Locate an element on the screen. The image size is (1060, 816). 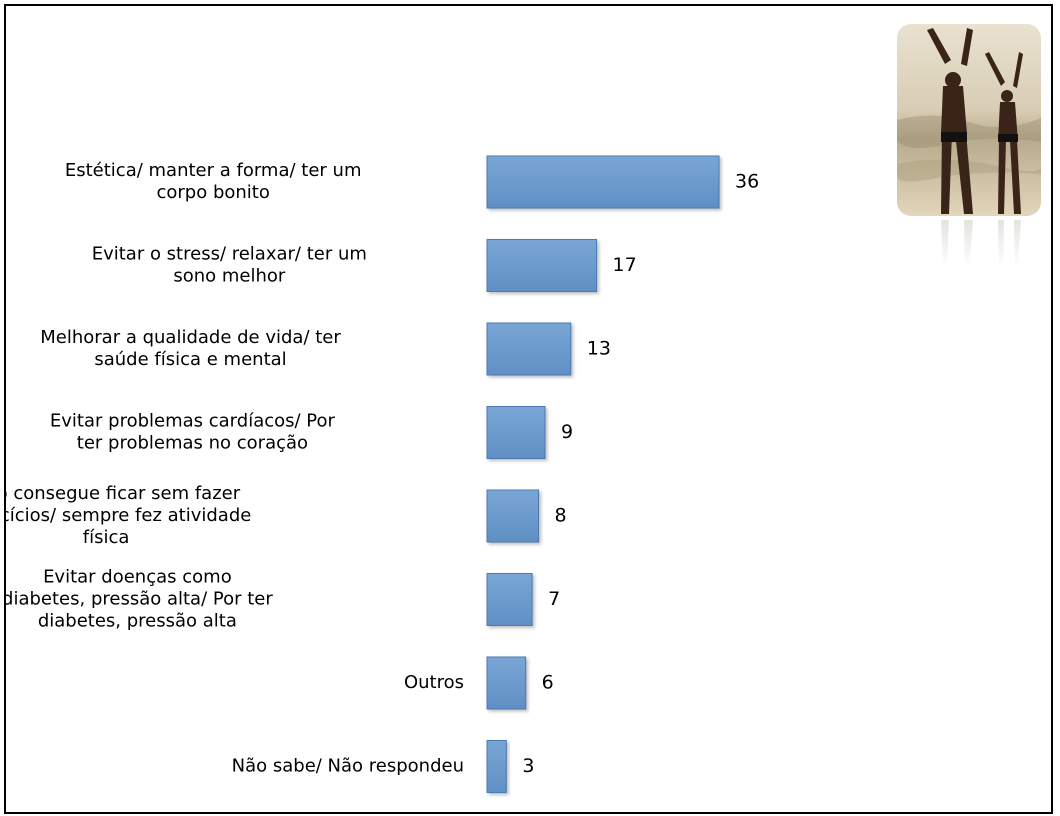
category-label-line: sono melhor is located at coordinates (229, 276).